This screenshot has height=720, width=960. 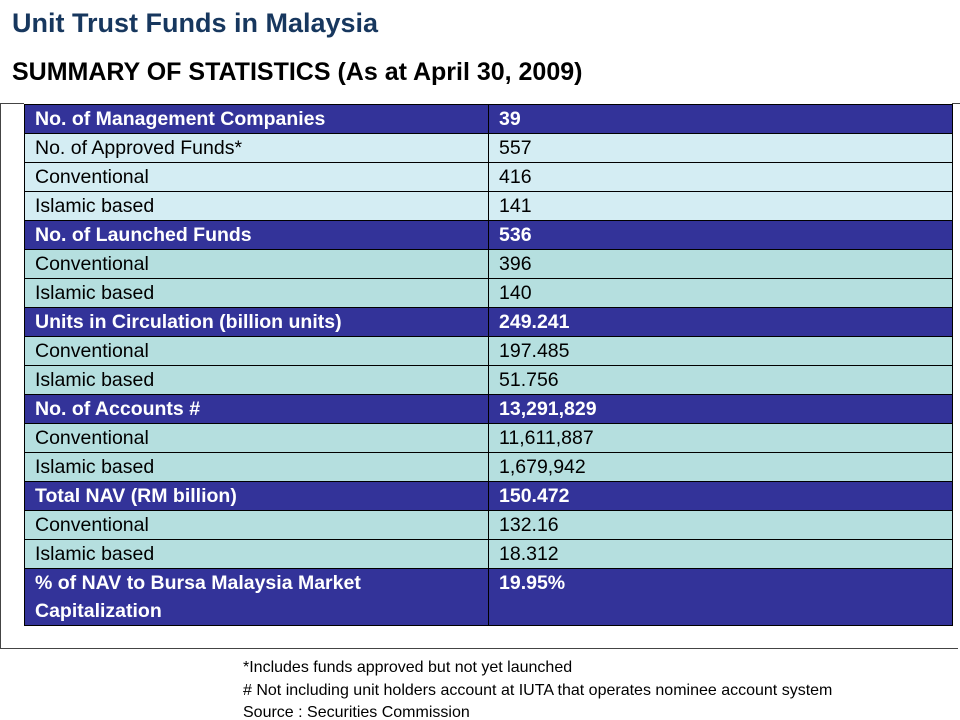 What do you see at coordinates (720, 351) in the screenshot?
I see `row-value: 197.485` at bounding box center [720, 351].